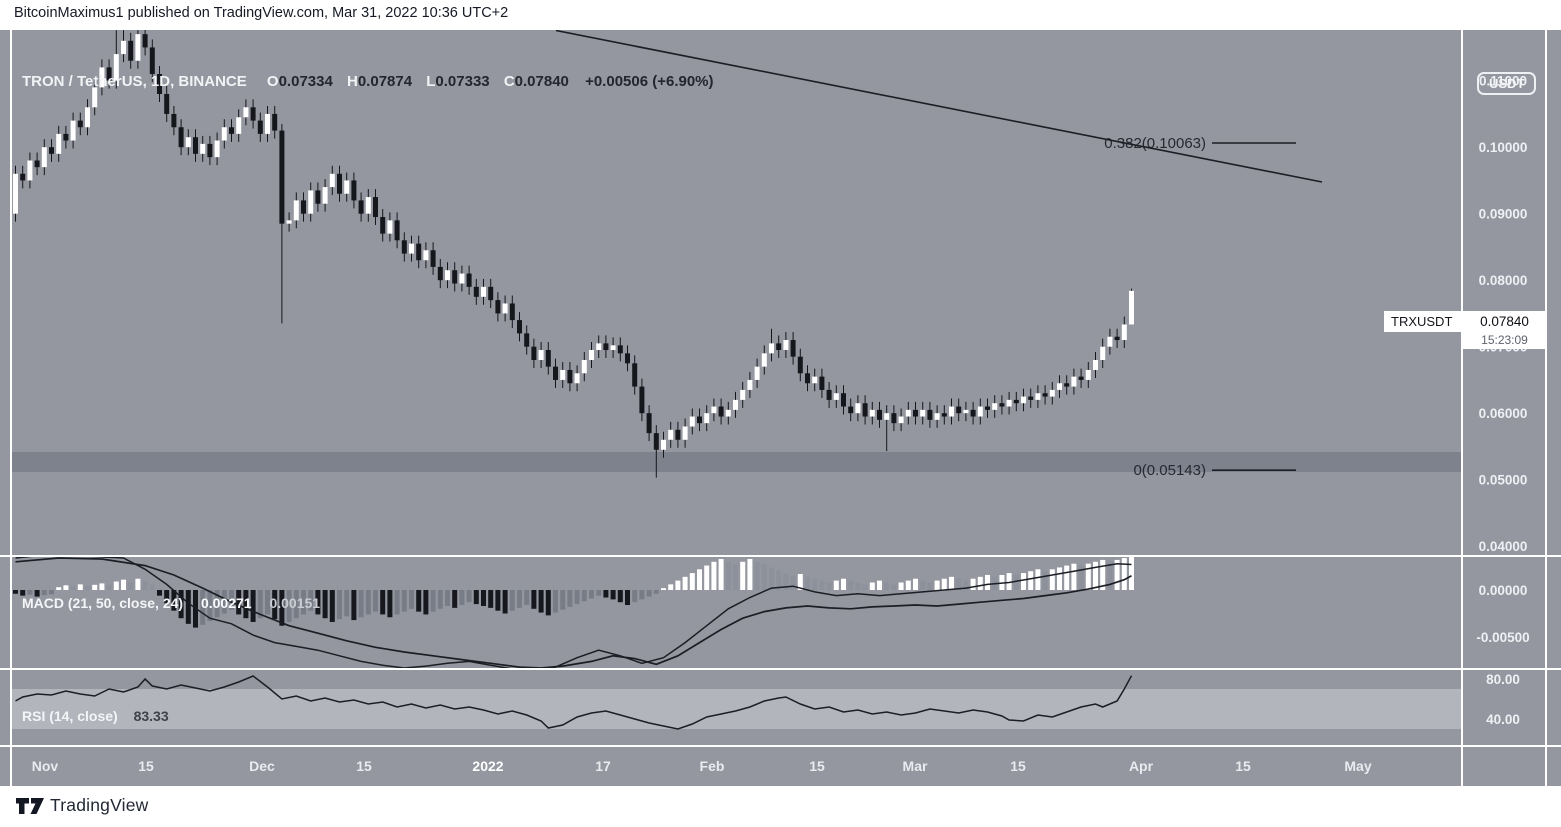 This screenshot has height=827, width=1561. Describe the element at coordinates (1503, 413) in the screenshot. I see `price-tick-label: 0.06000` at that location.